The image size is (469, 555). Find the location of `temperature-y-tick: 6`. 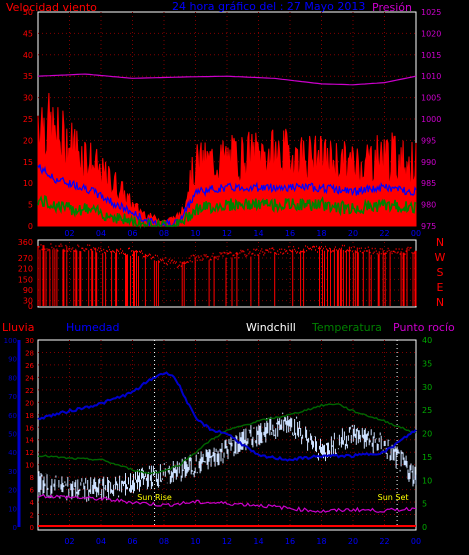

temperature-y-tick: 6 is located at coordinates (32, 491).